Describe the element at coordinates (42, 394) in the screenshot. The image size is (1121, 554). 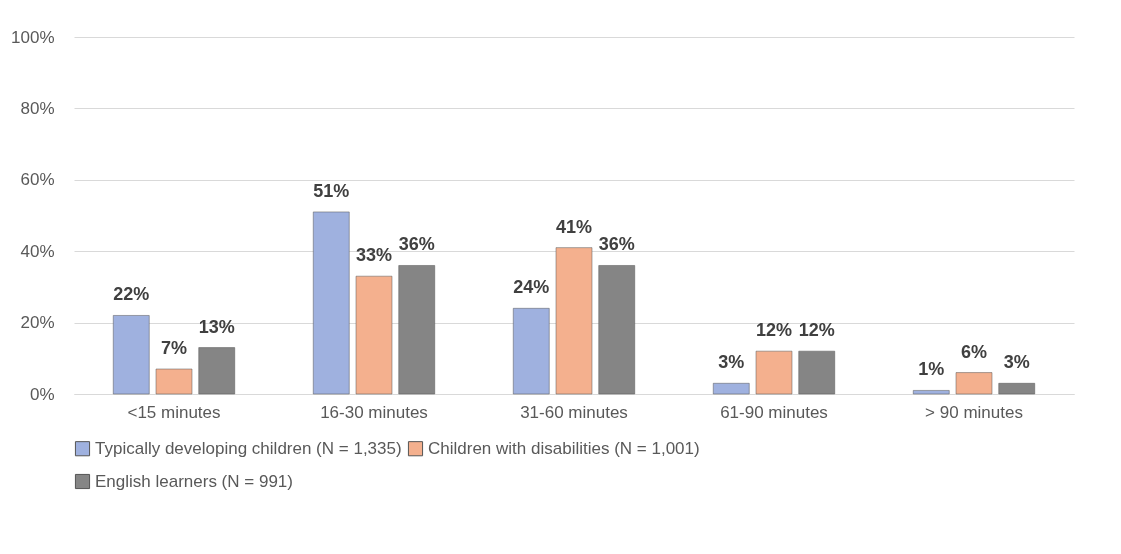
I see `y-tick-label: 0%` at that location.